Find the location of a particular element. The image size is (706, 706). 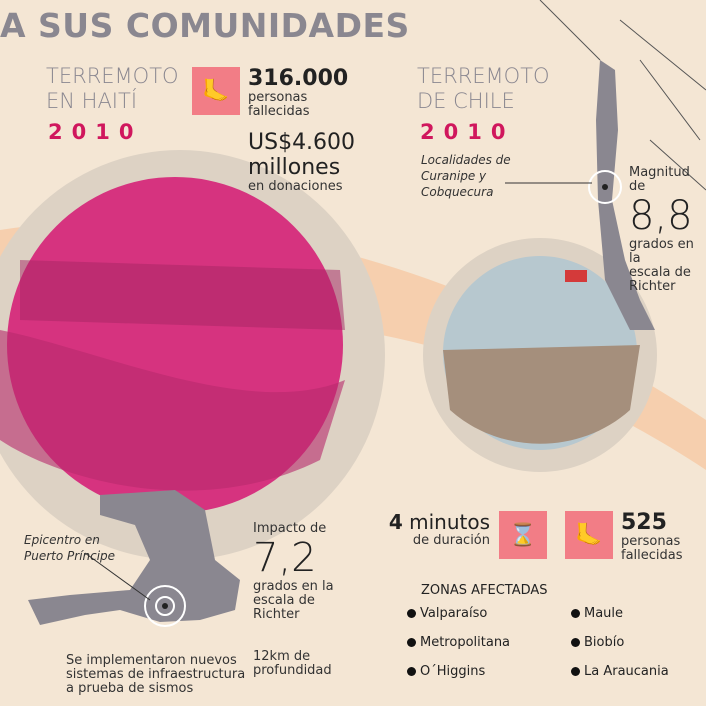

haiti-donations-label: en donaciones is located at coordinates (295, 186).